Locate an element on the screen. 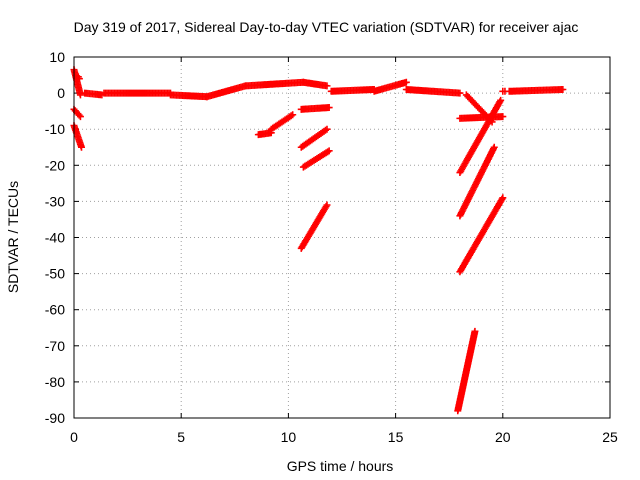 This screenshot has width=640, height=480. x-tick-label: 10 is located at coordinates (289, 437).